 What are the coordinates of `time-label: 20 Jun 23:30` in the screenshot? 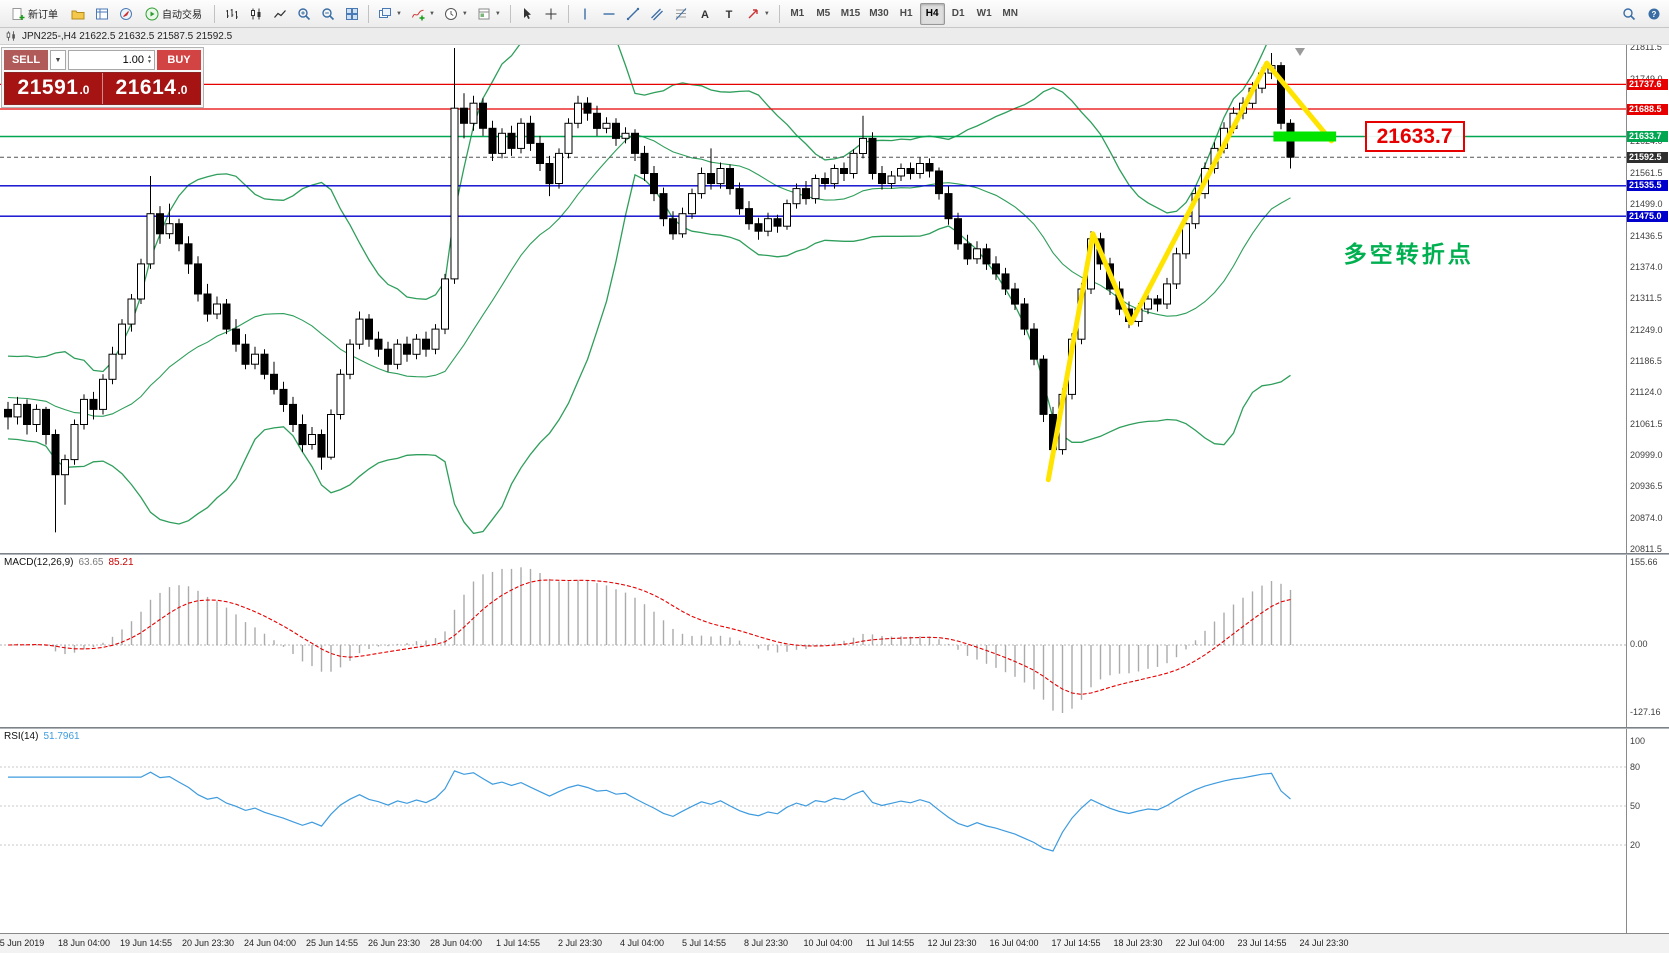 It's located at (208, 943).